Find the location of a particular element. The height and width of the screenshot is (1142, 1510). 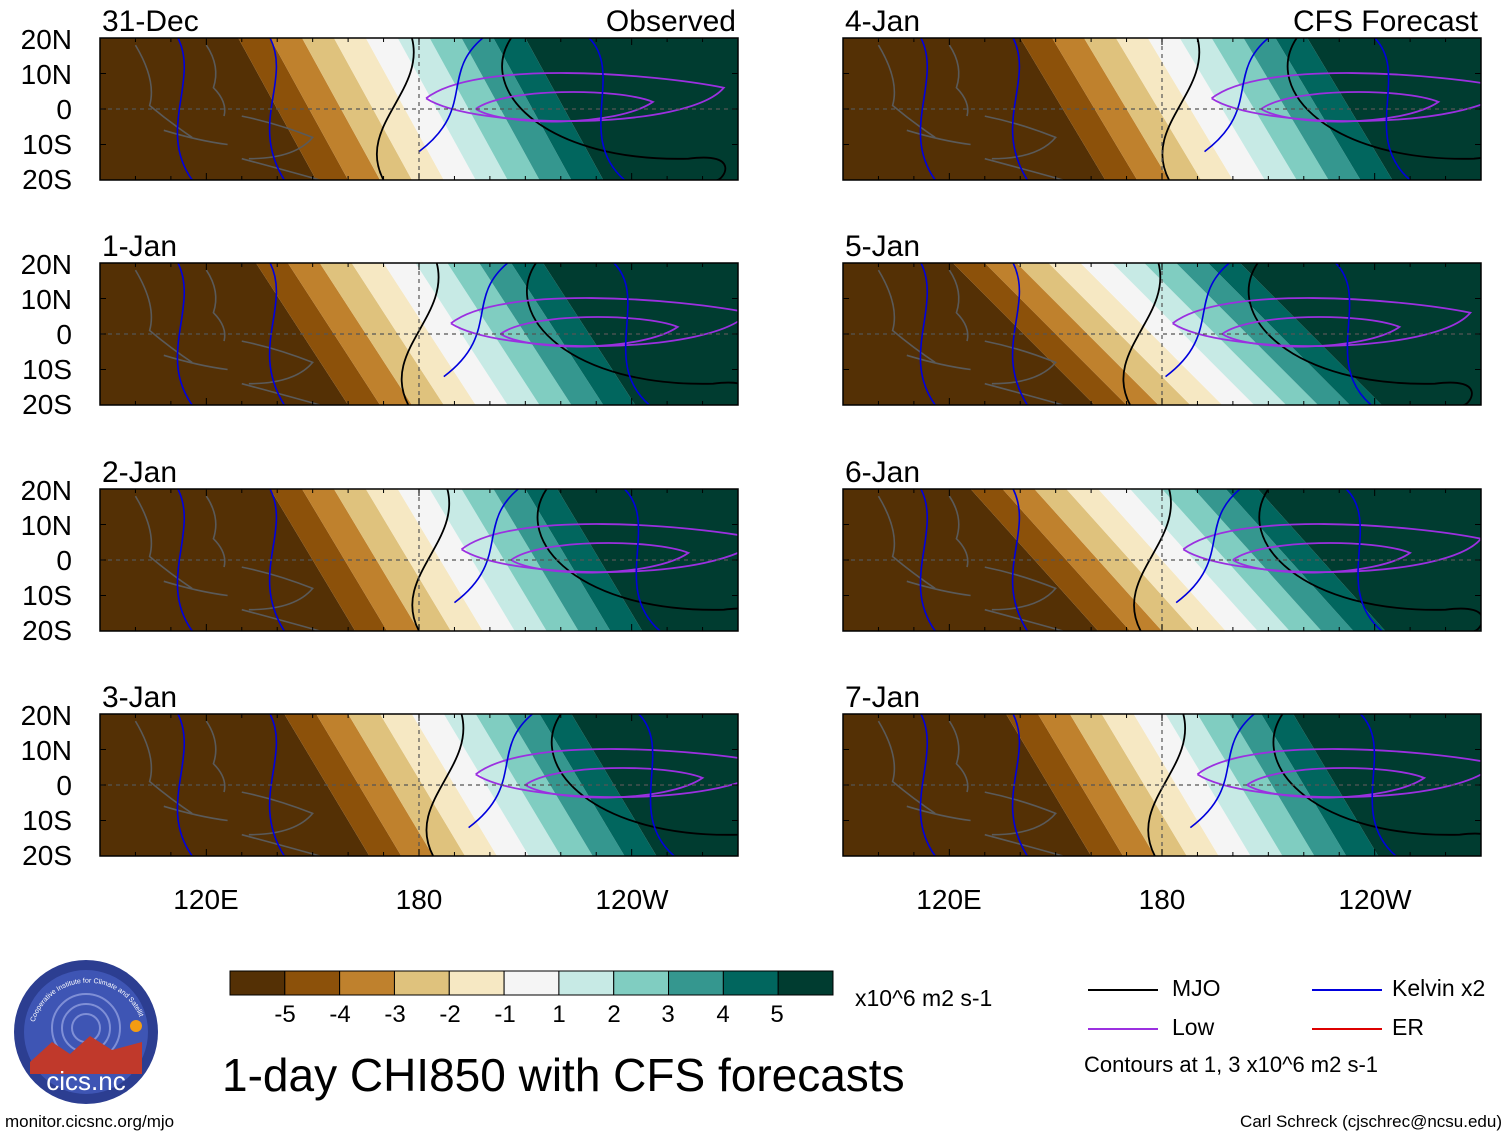

x-tick-label-180-left: 180 is located at coordinates (419, 899).